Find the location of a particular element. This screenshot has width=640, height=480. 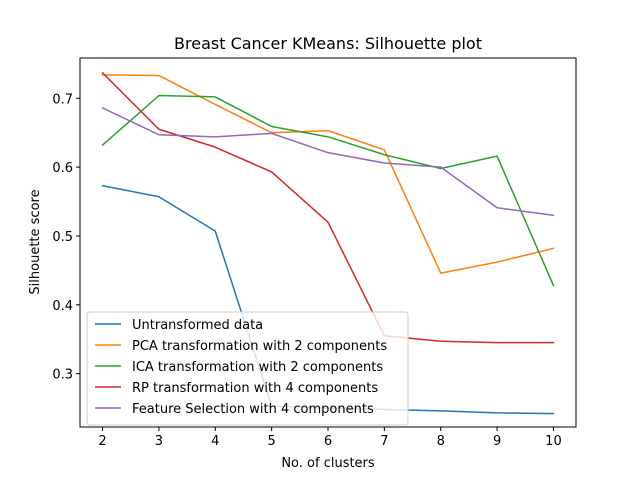

y-tick-label: 0.4 is located at coordinates (62, 306).